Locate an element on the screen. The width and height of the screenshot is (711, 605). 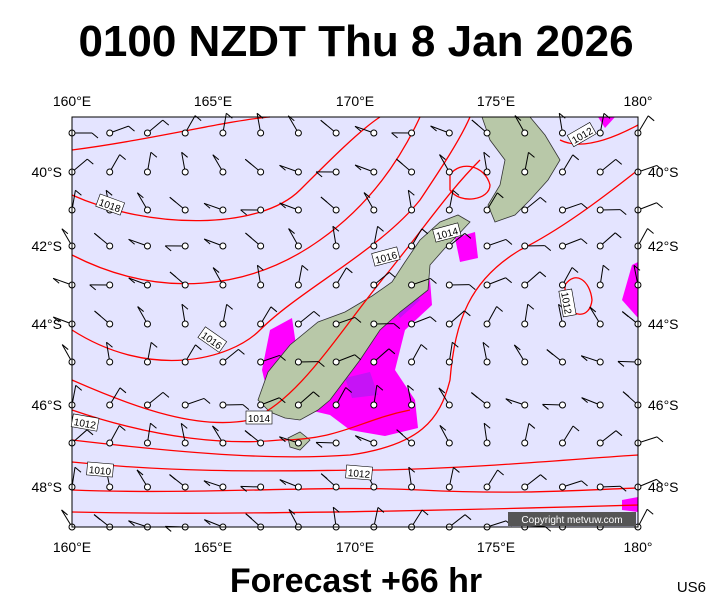
lon-label-top: 170°E is located at coordinates (355, 101).